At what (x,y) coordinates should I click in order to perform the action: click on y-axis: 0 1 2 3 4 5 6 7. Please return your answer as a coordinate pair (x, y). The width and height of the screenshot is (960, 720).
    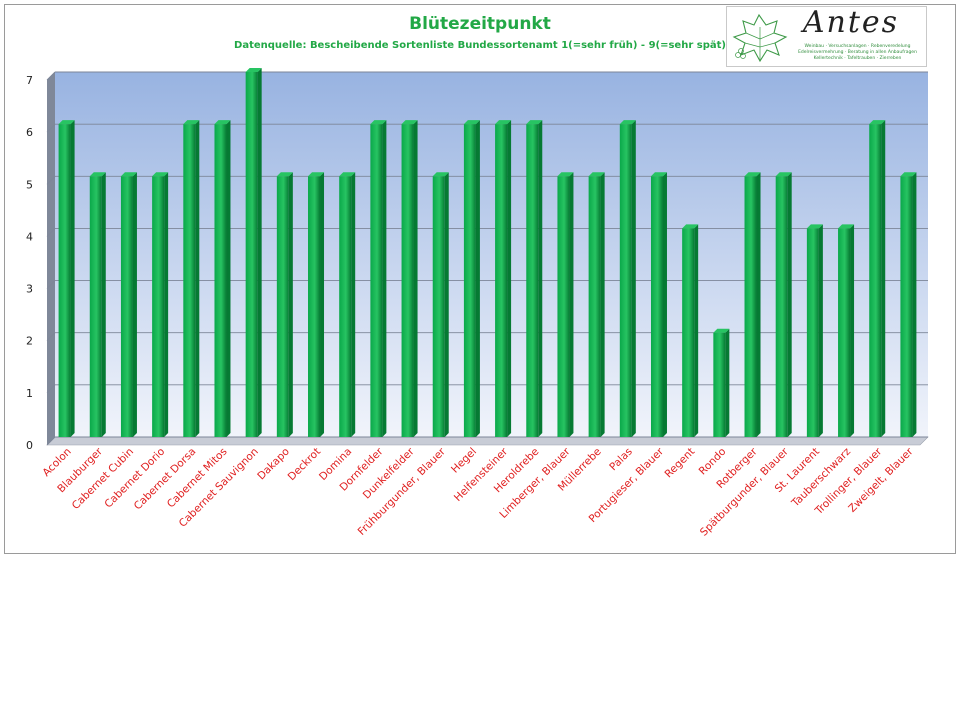
    Looking at the image, I should click on (29, 263).